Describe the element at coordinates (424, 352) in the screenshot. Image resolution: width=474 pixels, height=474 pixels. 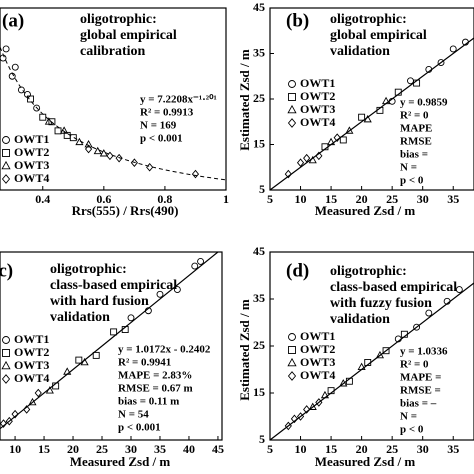
I see `stats-line: y = 1.0336` at that location.